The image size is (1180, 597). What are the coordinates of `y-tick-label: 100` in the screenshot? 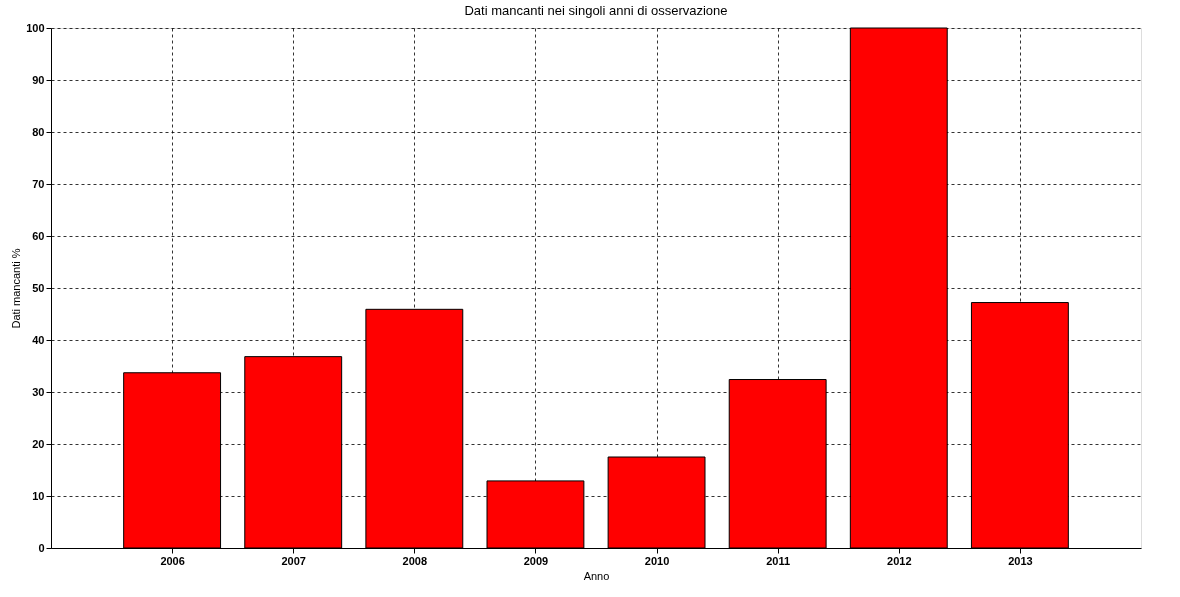 It's located at (35, 27).